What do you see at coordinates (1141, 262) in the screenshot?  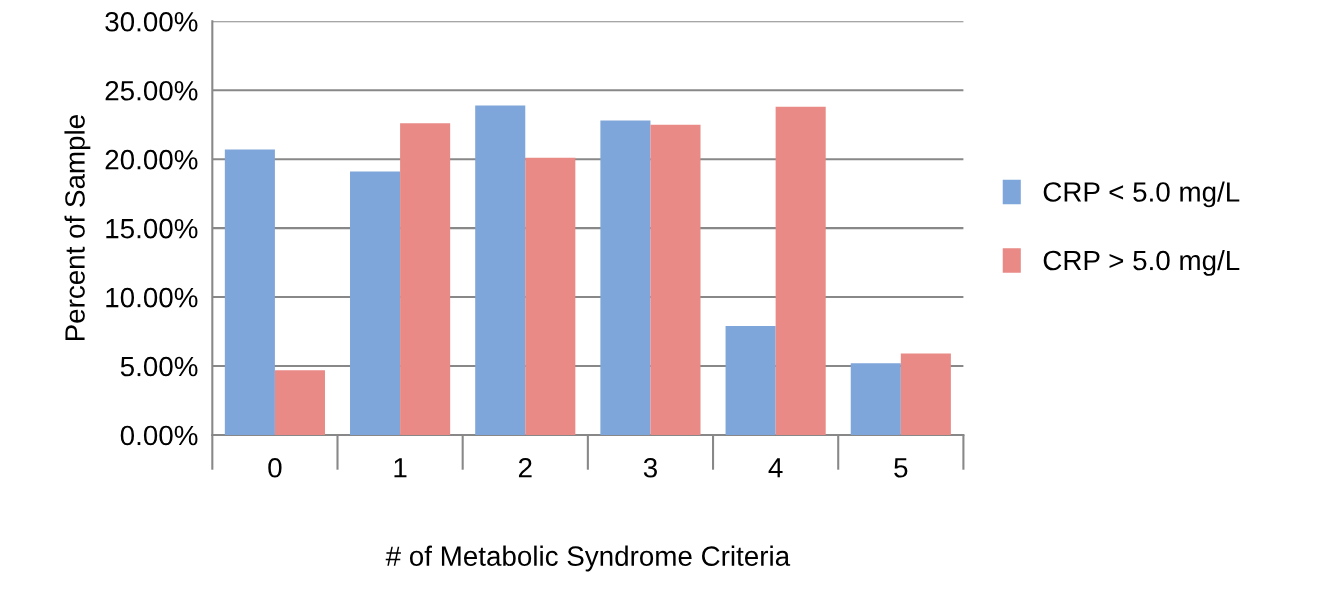 I see `legend-label: CRP > 5.0 mg/L` at bounding box center [1141, 262].